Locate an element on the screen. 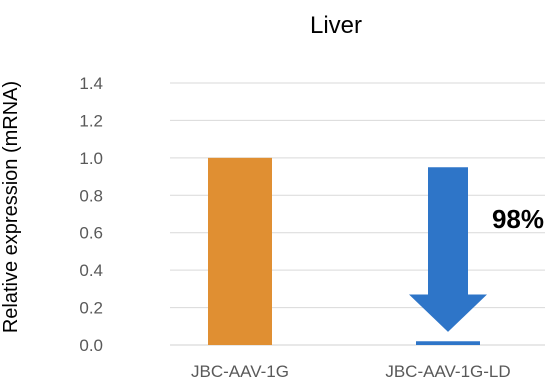 The width and height of the screenshot is (546, 389). category-labels: JBC-AAV-1G JBC-AAV-1G-LD is located at coordinates (351, 371).